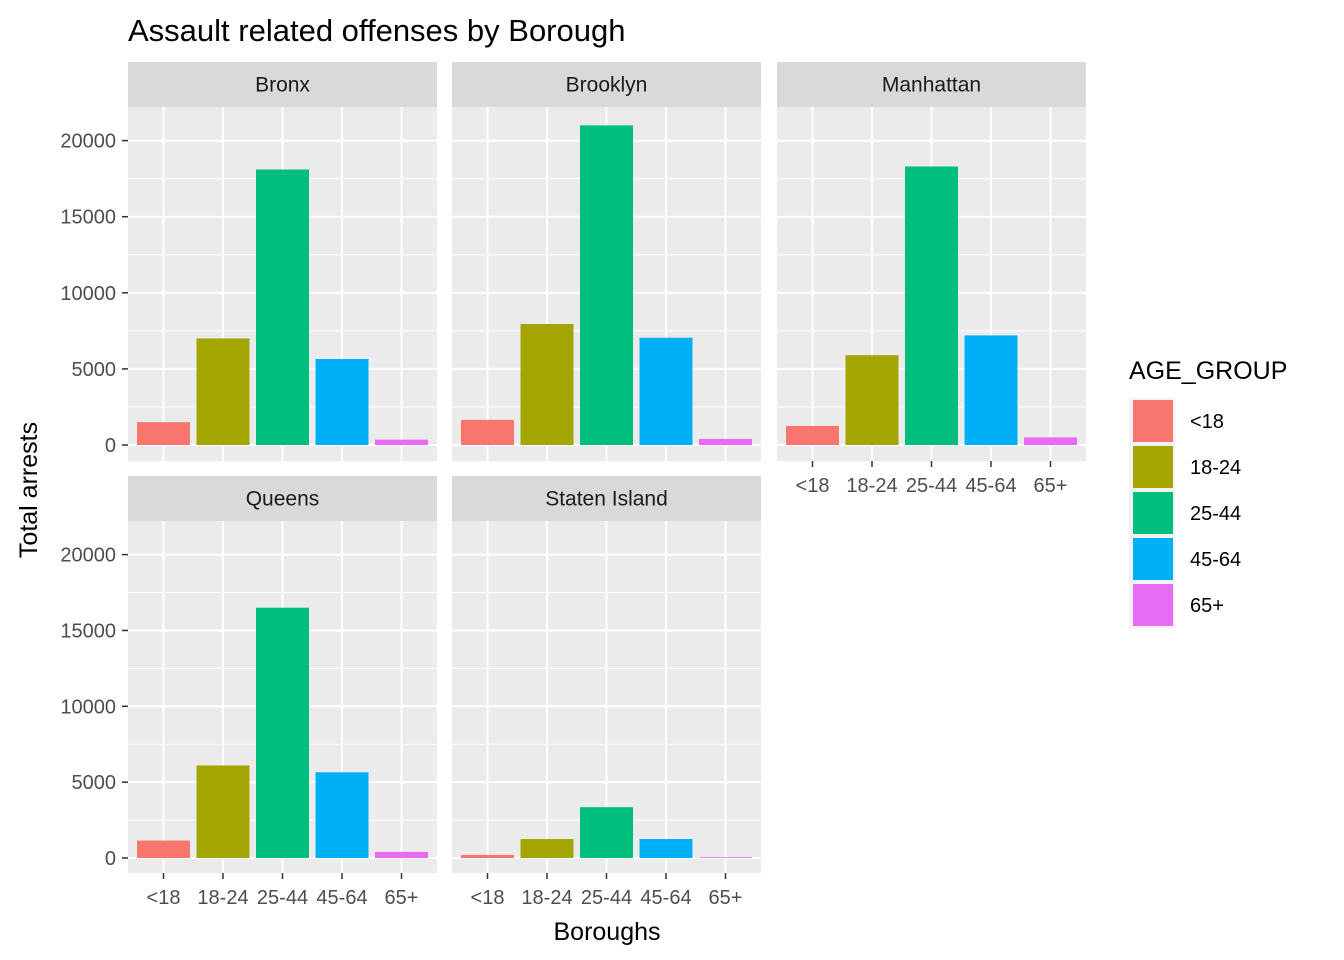 This screenshot has width=1344, height=960. I want to click on facet-panel: Bronx 0 5000 10000 15000 20000, so click(248, 261).